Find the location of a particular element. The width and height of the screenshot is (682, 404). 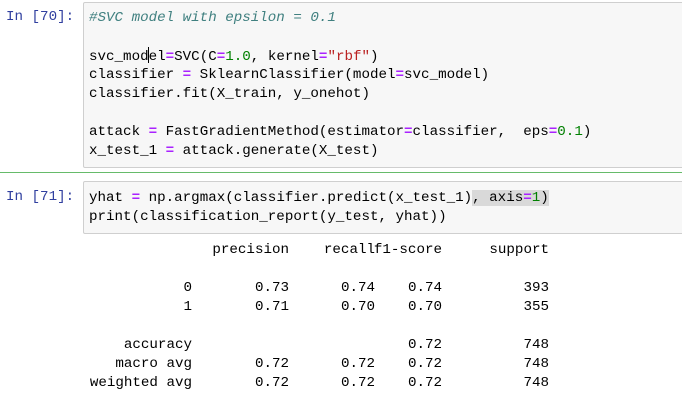

code-line: classifier.fit(X_train, y_onehot) is located at coordinates (340, 94).